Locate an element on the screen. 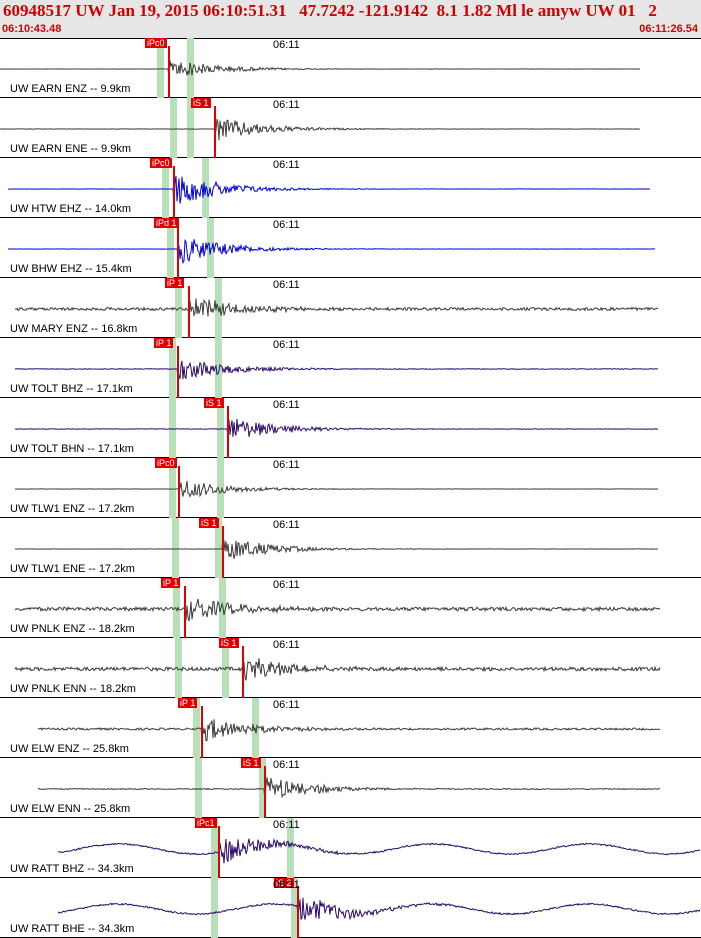  end-time: 06:11:26.54 is located at coordinates (668, 29).